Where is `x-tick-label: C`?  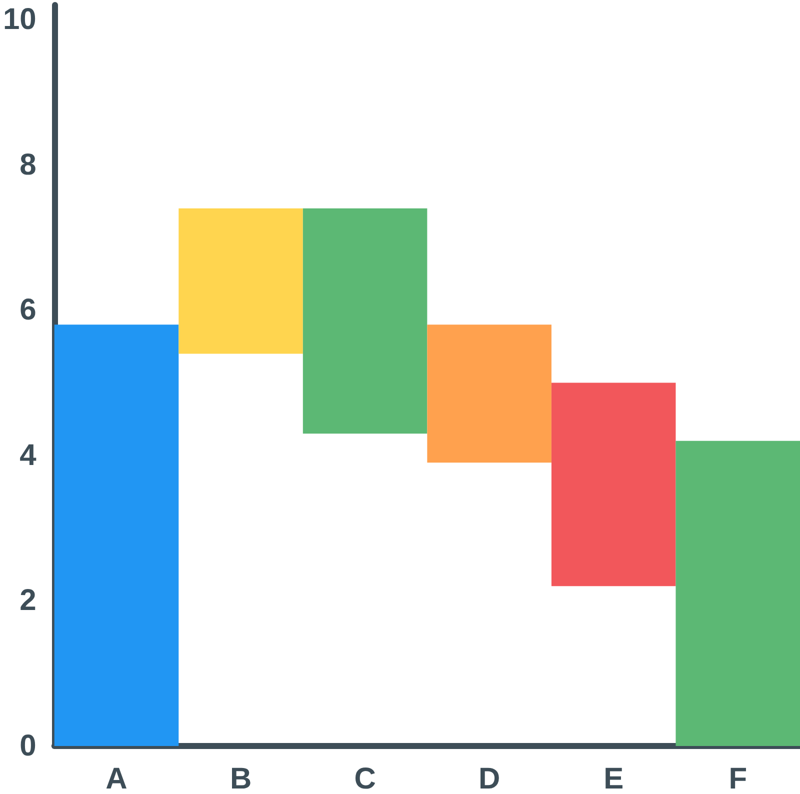 x-tick-label: C is located at coordinates (365, 778).